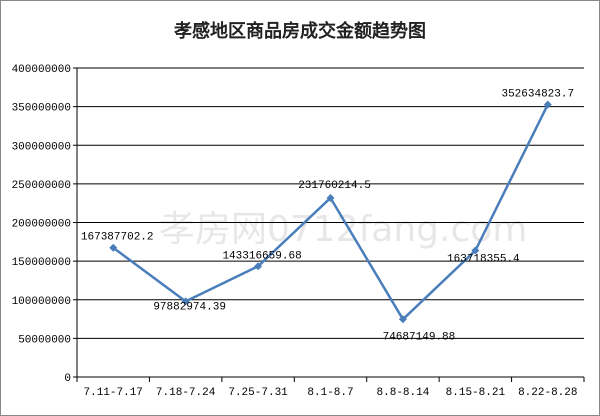 This screenshot has height=416, width=600. What do you see at coordinates (41, 109) in the screenshot?
I see `y-tick-label: 350000000` at bounding box center [41, 109].